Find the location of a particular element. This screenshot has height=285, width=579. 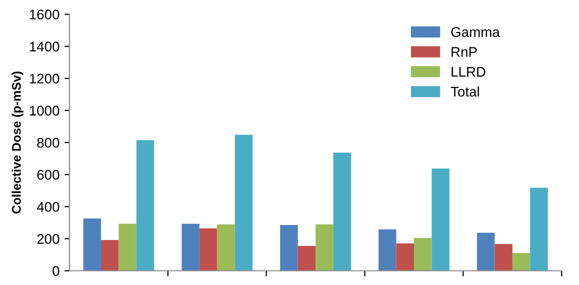

y-tick-label: 1600 is located at coordinates (45, 15).